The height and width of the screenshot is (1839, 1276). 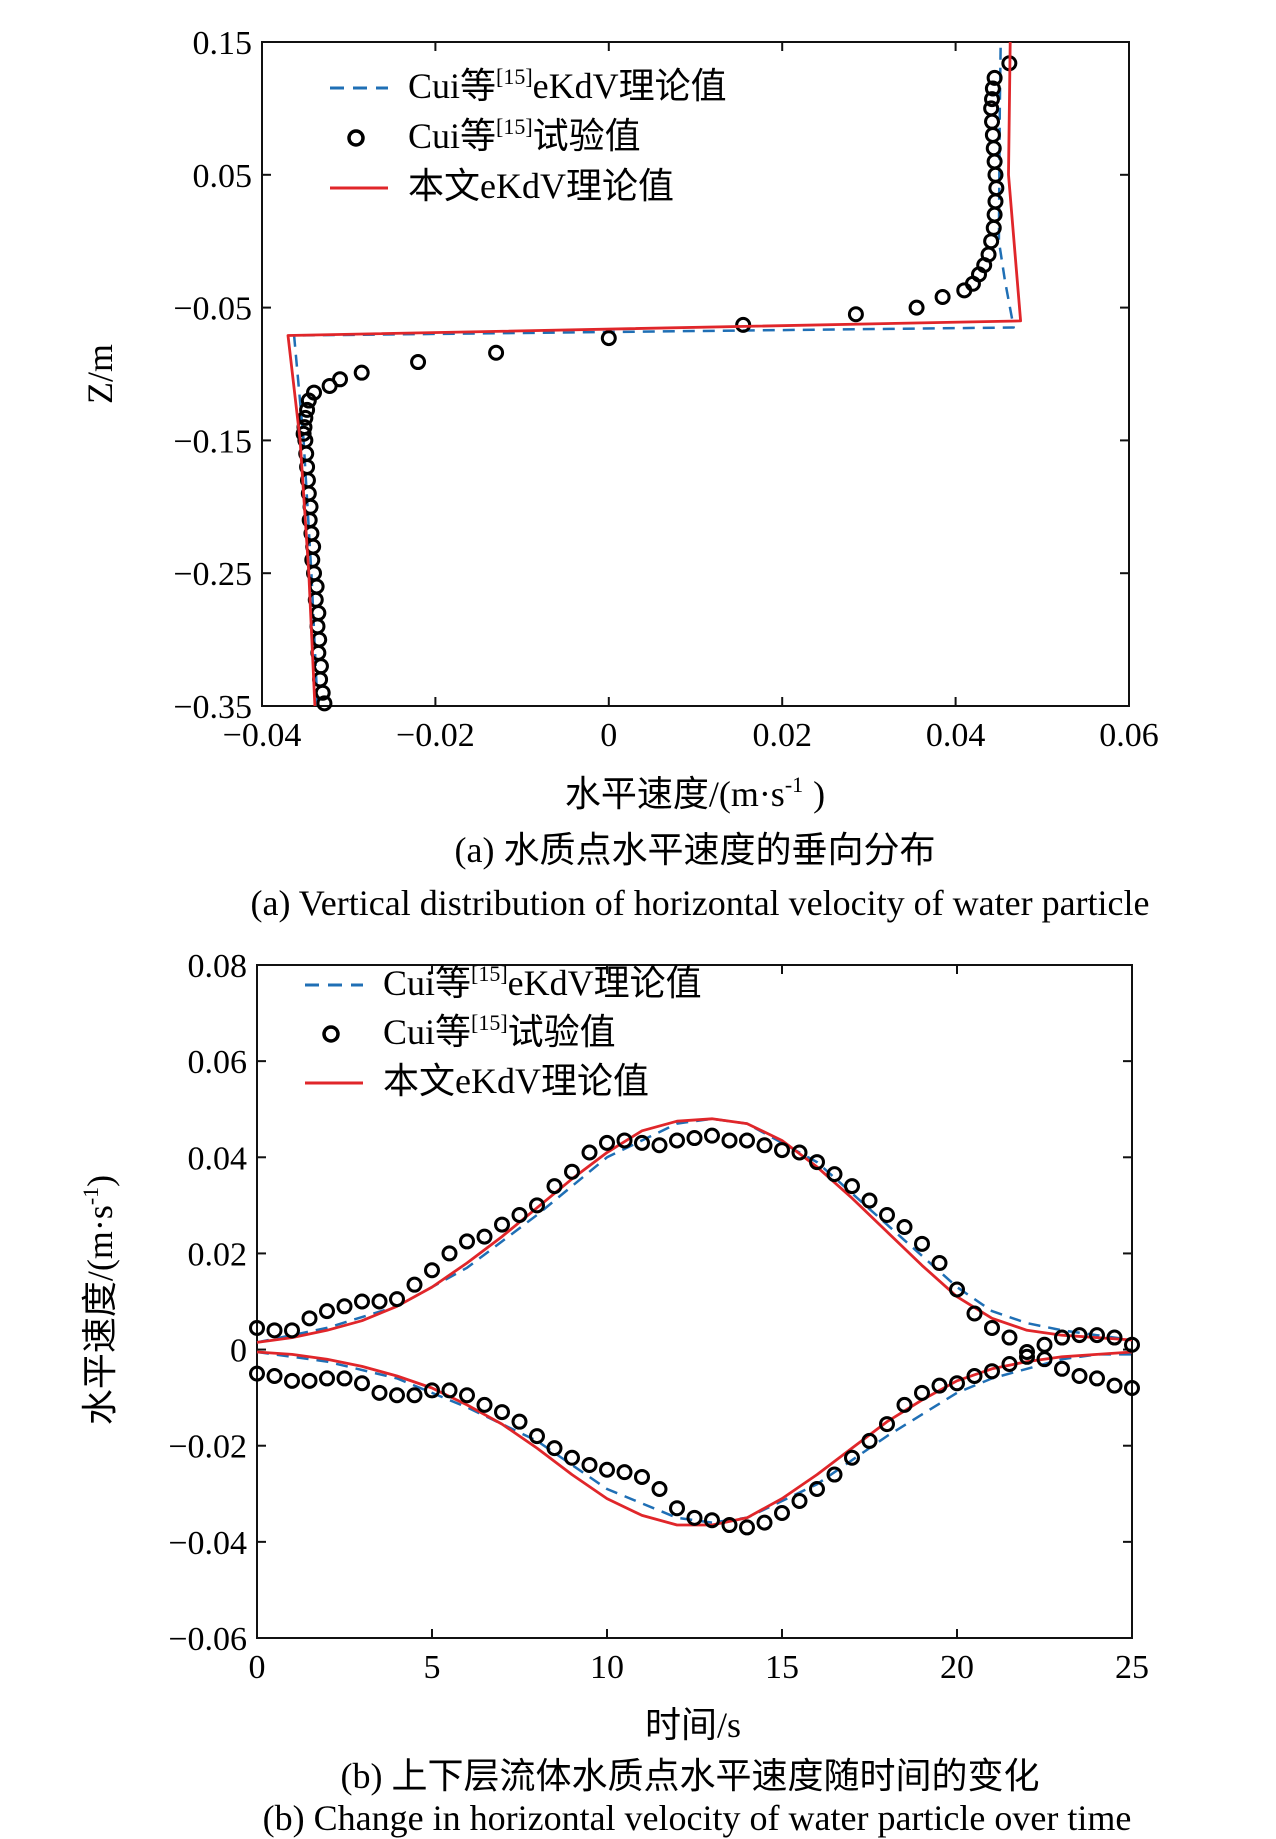 What do you see at coordinates (223, 43) in the screenshot?
I see `a-ytick-label: 0.15` at bounding box center [223, 43].